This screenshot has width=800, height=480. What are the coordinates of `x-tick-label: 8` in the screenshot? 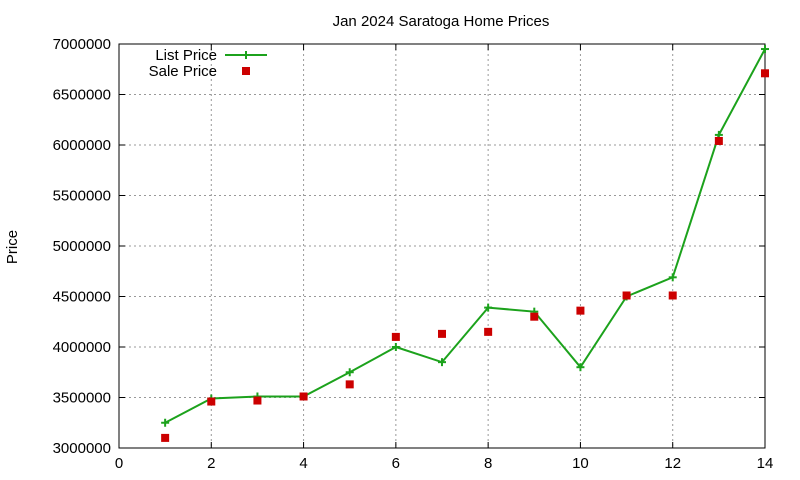 It's located at (488, 463).